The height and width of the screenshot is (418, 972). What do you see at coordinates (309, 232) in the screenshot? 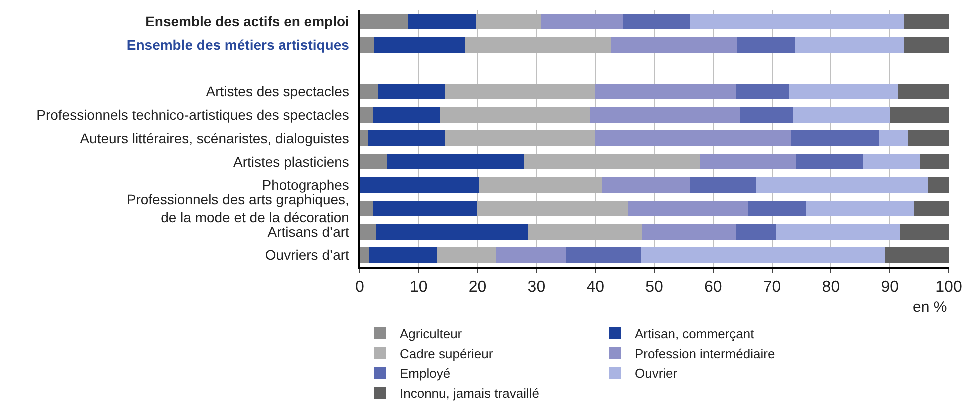
I see `y-tick-label: Artisans d’art` at bounding box center [309, 232].